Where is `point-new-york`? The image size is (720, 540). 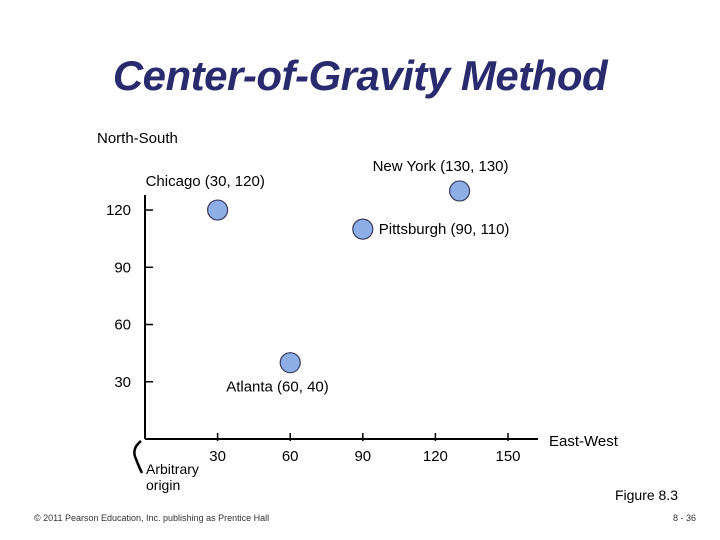
point-new-york is located at coordinates (460, 191).